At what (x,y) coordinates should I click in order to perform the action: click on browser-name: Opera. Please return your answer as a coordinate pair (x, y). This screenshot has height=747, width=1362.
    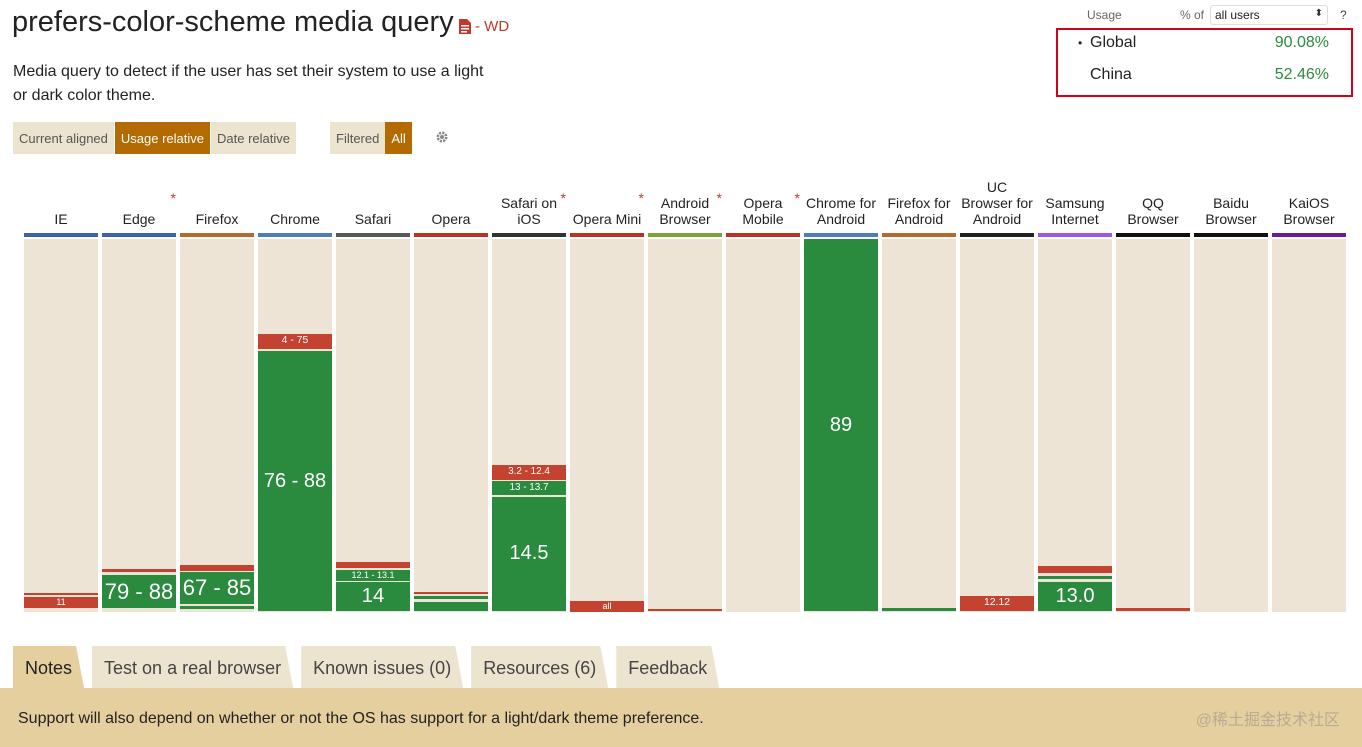
    Looking at the image, I should click on (451, 196).